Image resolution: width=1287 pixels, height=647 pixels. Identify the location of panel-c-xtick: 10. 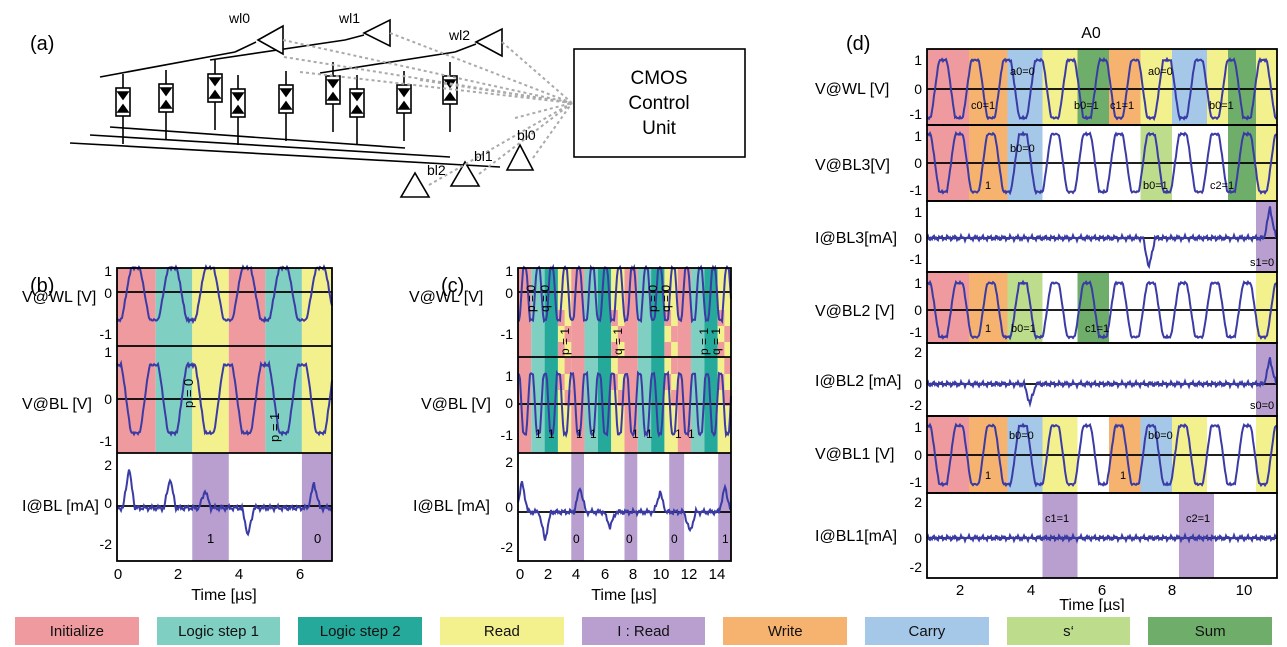
(661, 574).